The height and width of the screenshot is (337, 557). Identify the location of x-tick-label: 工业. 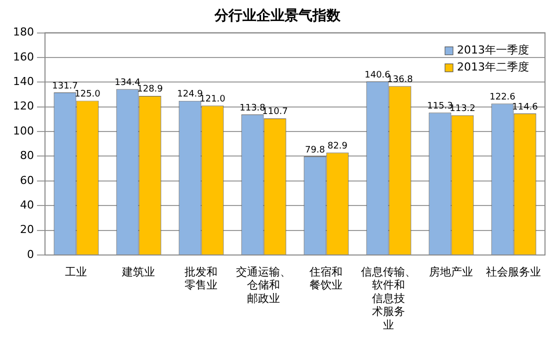
(76, 271).